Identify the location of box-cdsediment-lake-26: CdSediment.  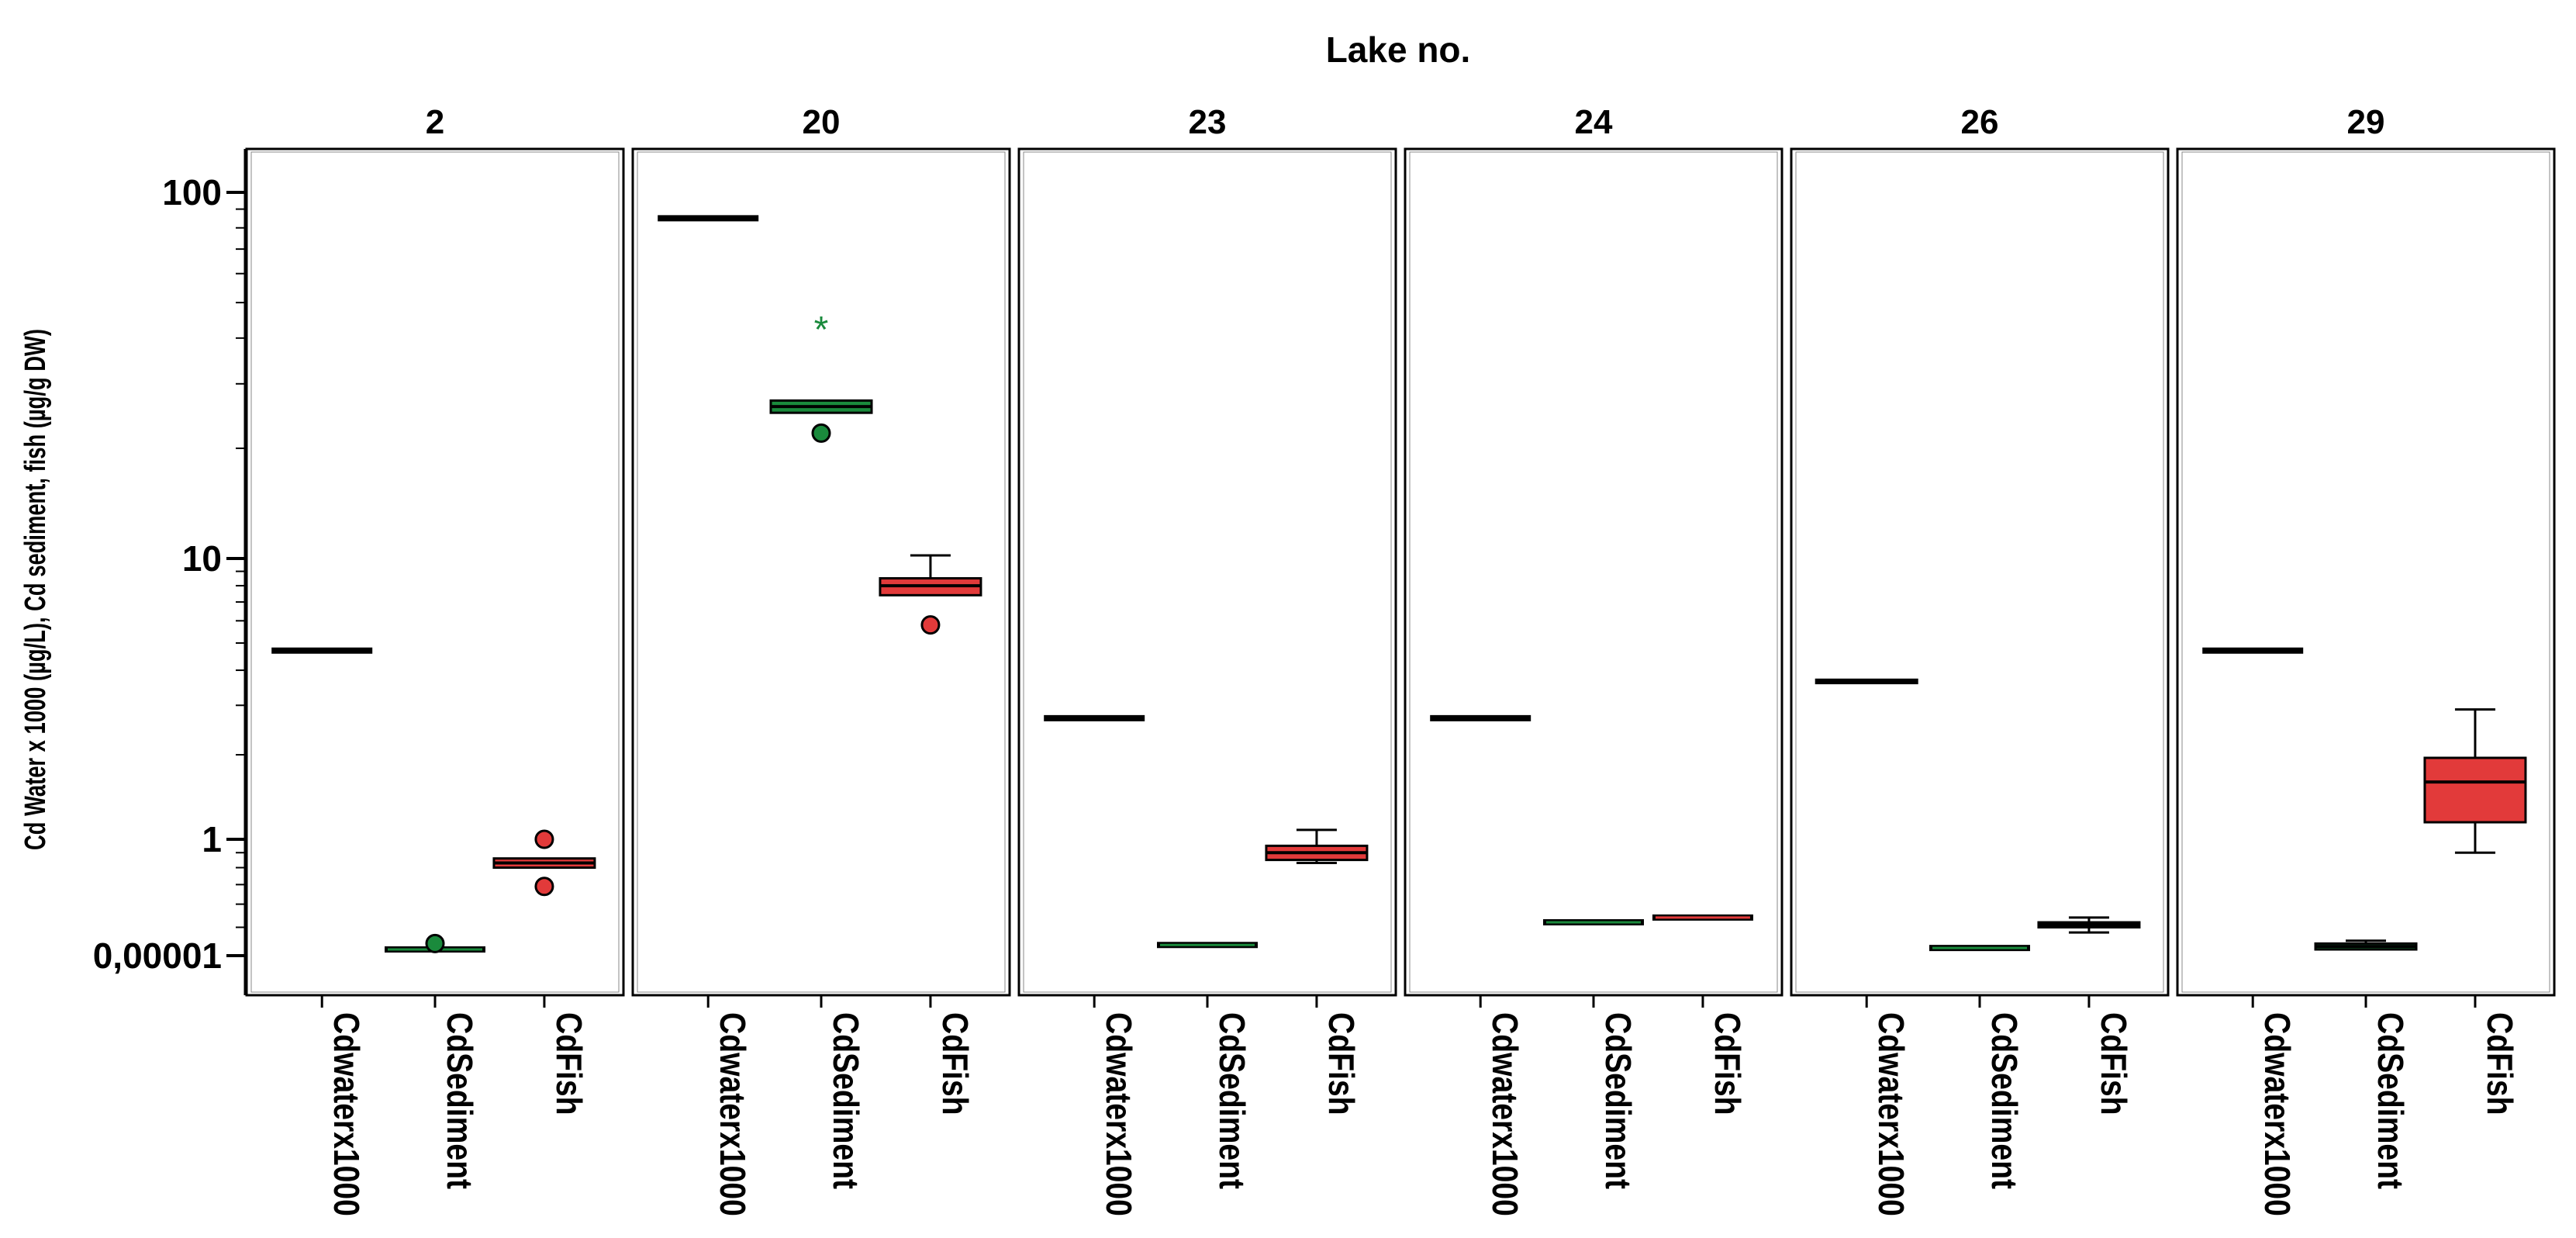
(1980, 1067).